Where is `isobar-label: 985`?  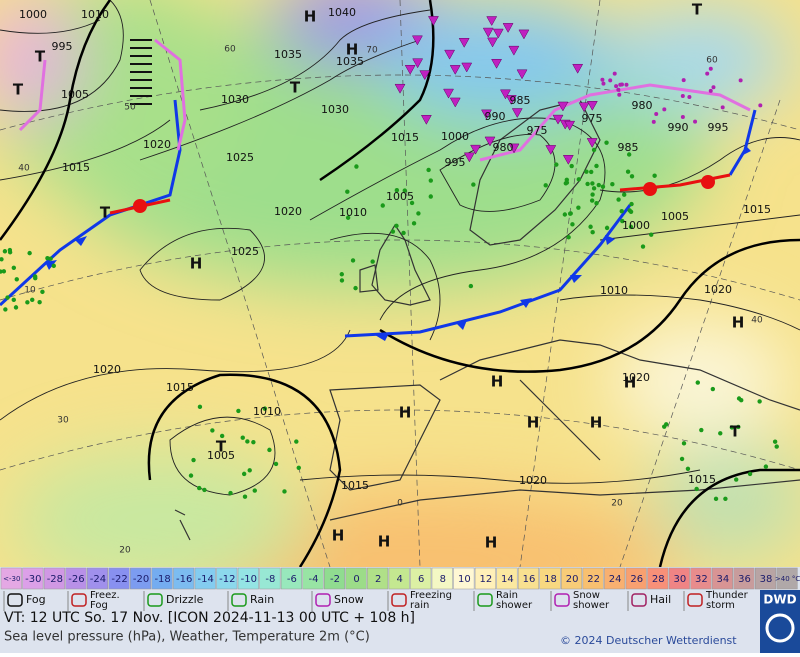
isobar-label: 985 is located at coordinates (520, 100).